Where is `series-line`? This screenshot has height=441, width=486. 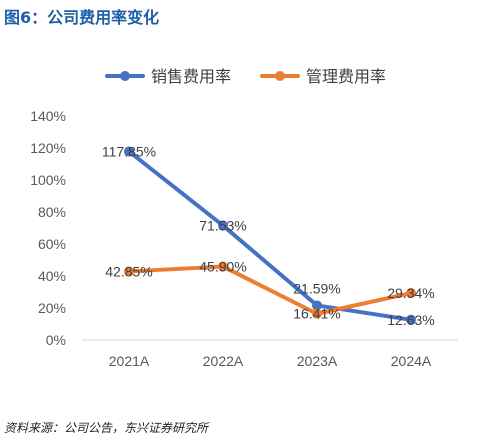 series-line is located at coordinates (270, 290).